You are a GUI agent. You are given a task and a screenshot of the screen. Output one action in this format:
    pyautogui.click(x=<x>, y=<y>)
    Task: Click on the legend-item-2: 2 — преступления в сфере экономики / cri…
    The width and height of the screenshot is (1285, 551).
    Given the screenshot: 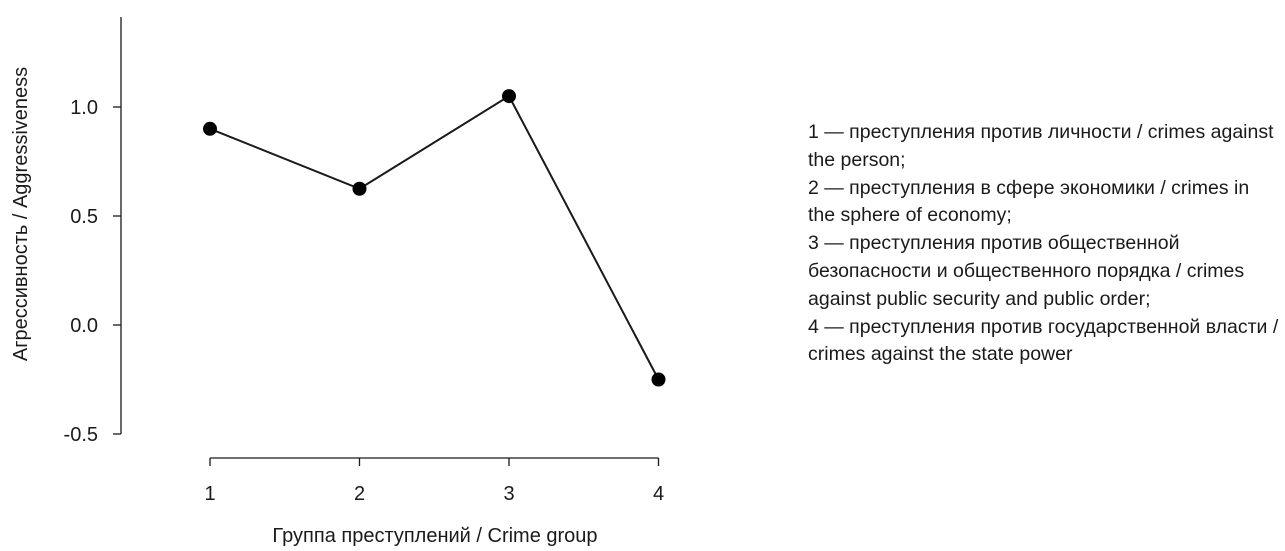 What is the action you would take?
    pyautogui.click(x=1029, y=201)
    